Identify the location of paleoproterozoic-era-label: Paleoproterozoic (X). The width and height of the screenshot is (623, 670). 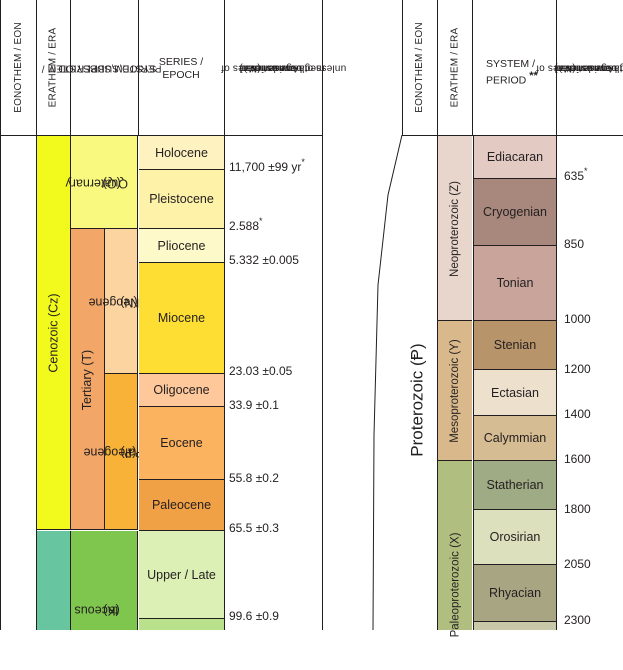
(455, 585).